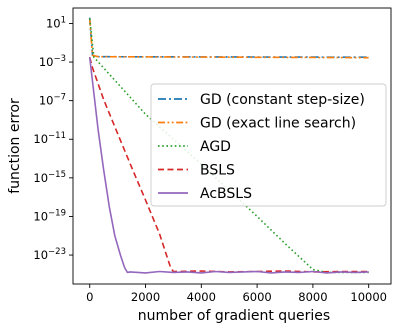  I want to click on x-tick-label: 6000, so click(256, 297).